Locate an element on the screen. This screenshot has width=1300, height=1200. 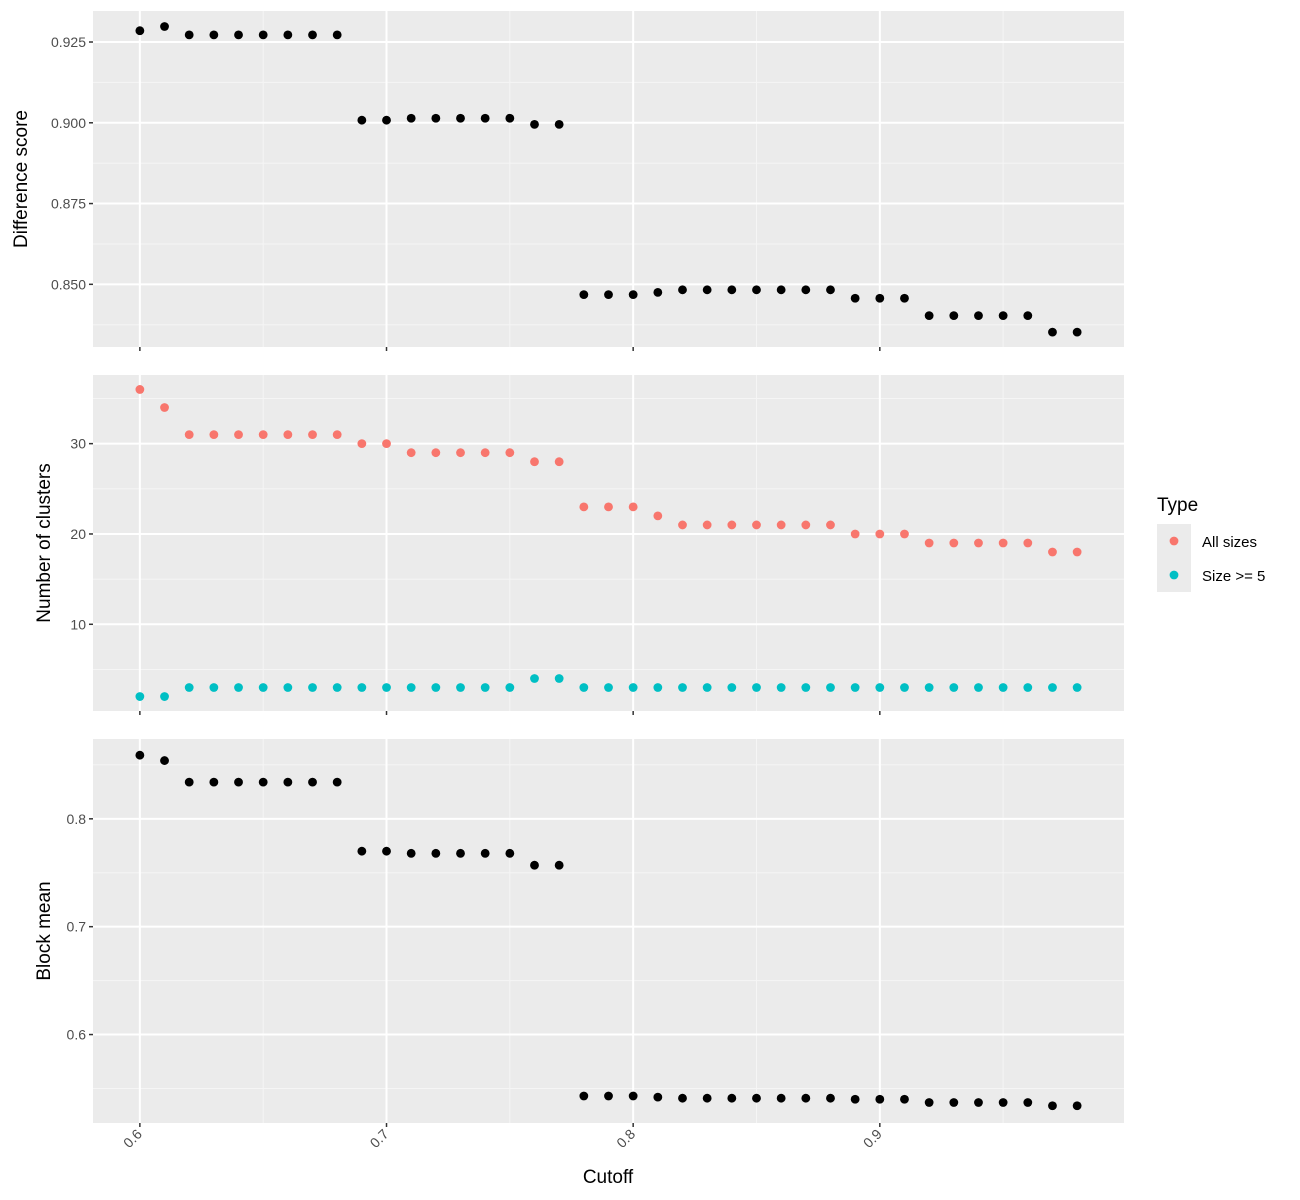
y-tick-label: 0.900 is located at coordinates (68, 123).